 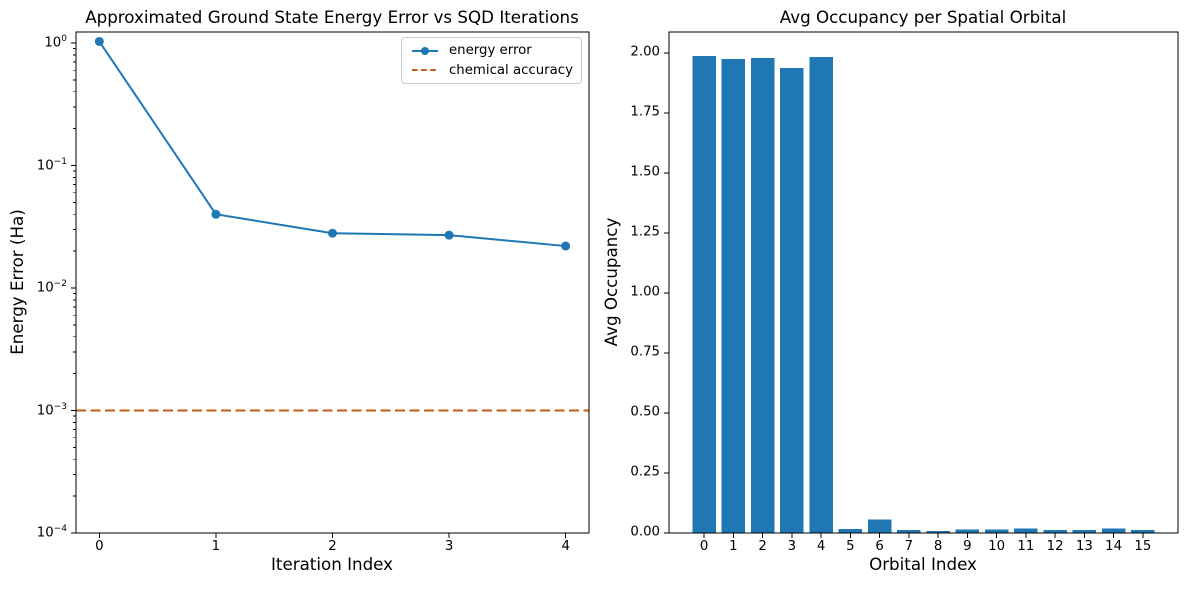 I want to click on right-x-tick-label: 7, so click(x=909, y=546).